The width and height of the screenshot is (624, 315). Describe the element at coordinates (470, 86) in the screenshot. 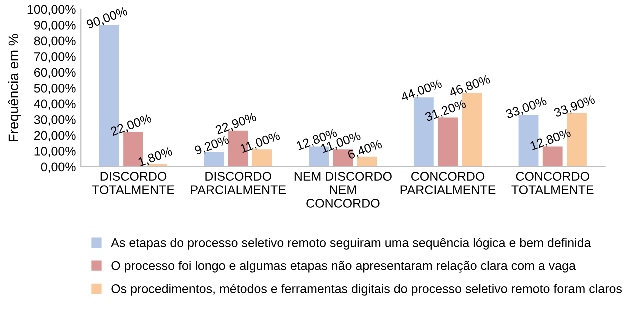

I see `data-label: 46,80%` at that location.